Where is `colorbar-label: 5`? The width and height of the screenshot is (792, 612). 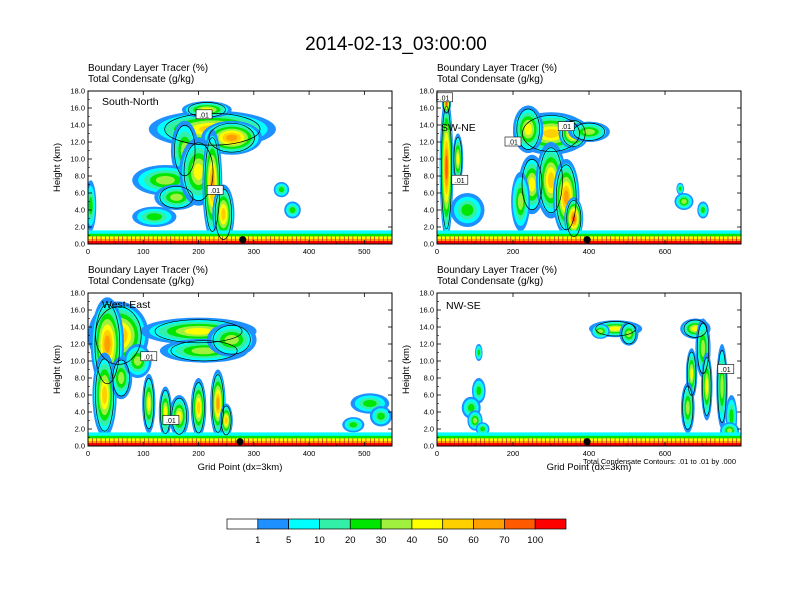
colorbar-label: 5 is located at coordinates (288, 540).